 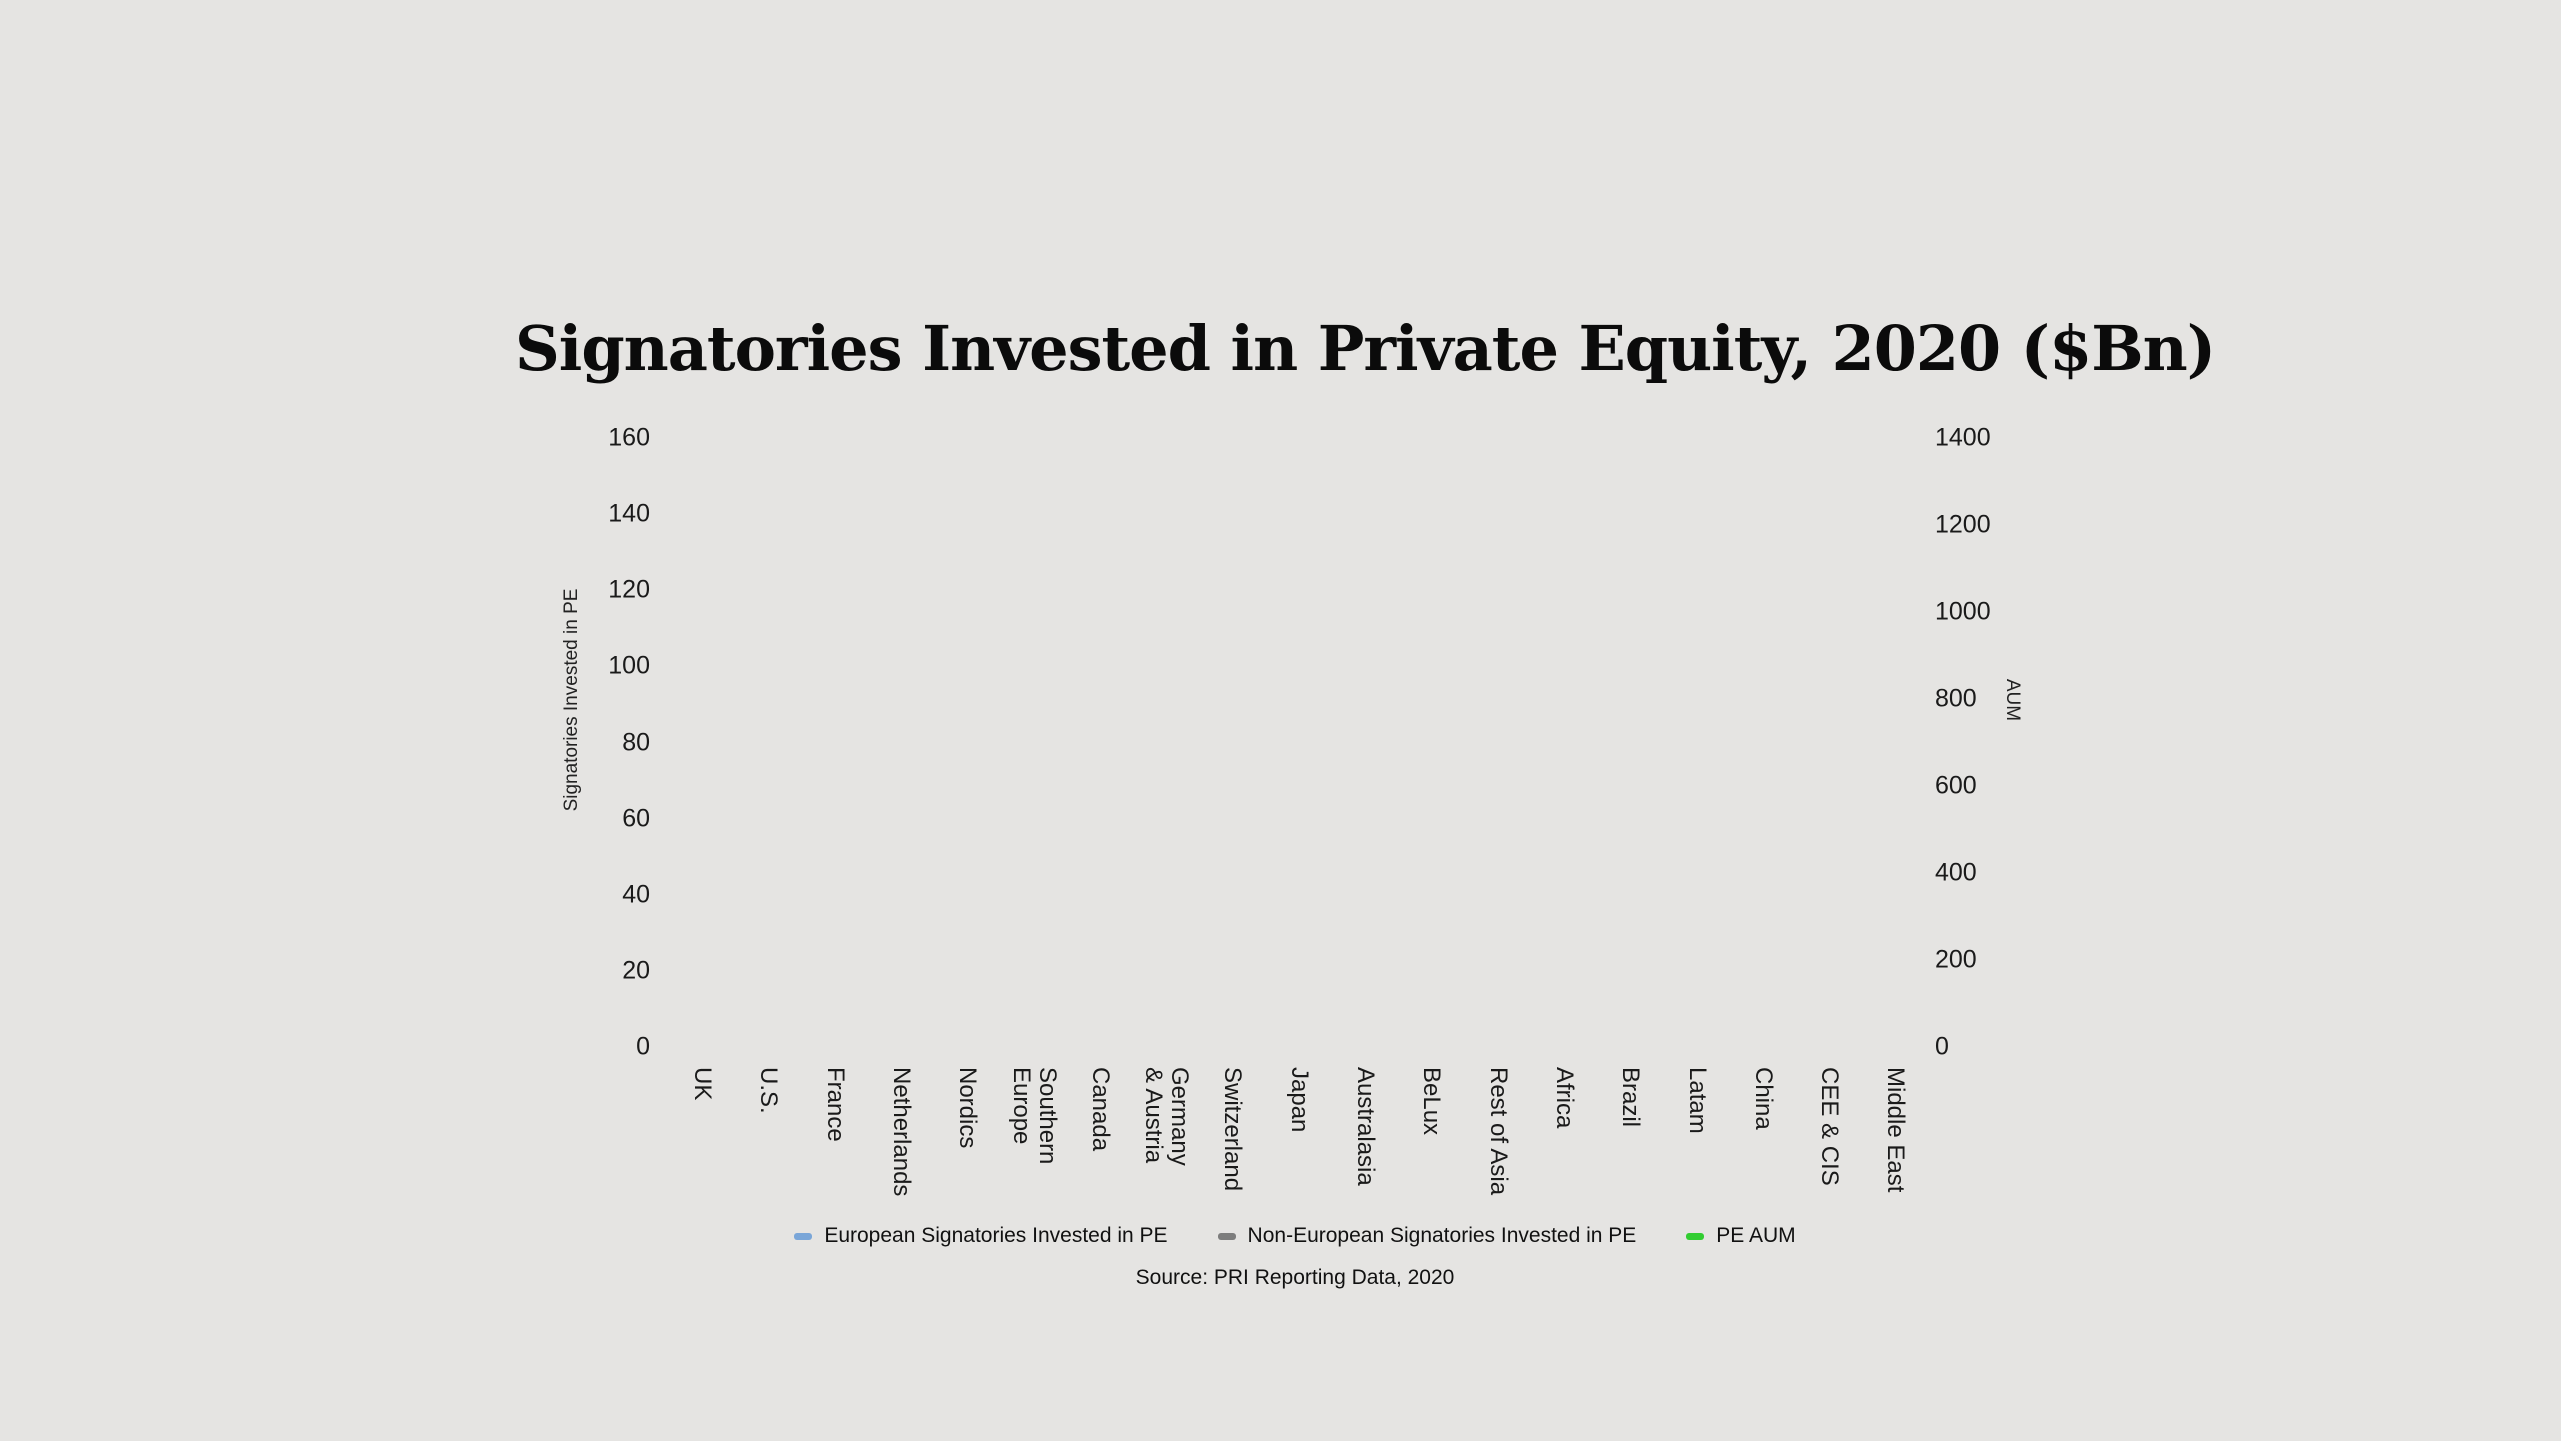 I want to click on x-axis-label: Latam, so click(x=1697, y=1100).